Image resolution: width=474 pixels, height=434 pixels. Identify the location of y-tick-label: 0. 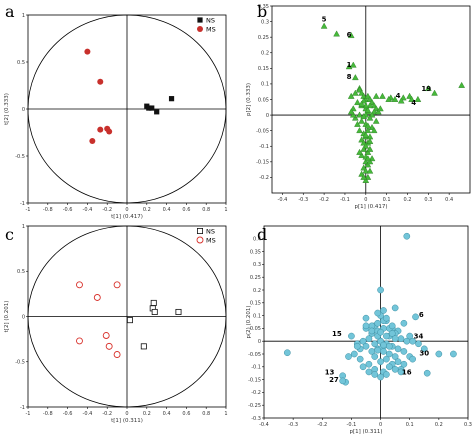
(259, 342).